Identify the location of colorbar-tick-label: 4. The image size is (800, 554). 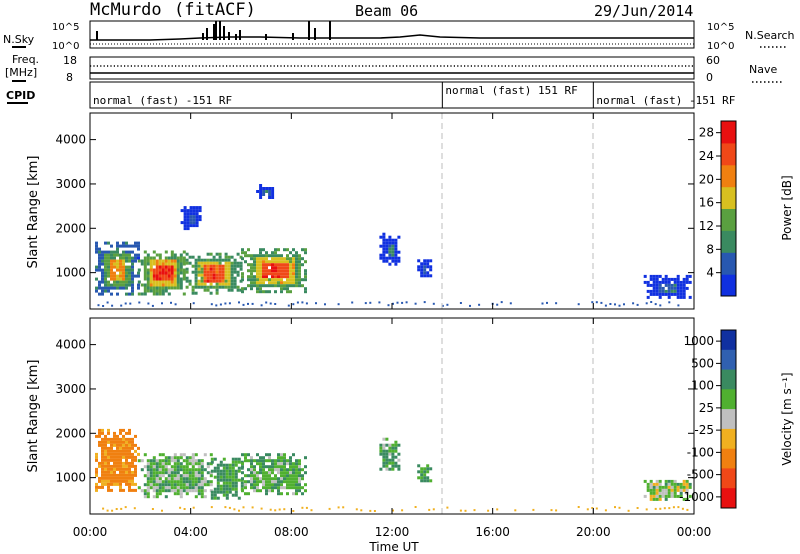
(710, 273).